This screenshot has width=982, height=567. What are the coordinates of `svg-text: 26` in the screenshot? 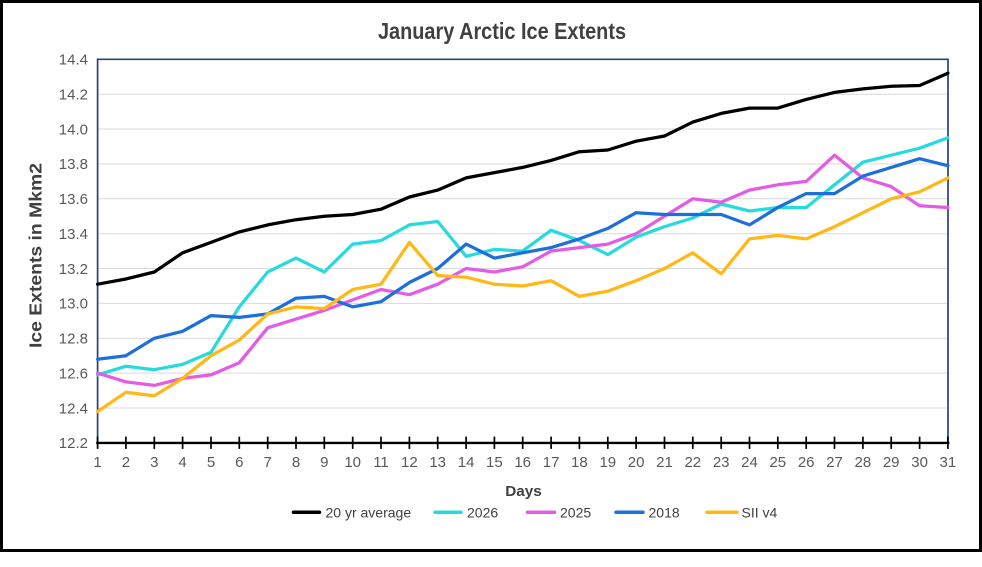 It's located at (806, 462).